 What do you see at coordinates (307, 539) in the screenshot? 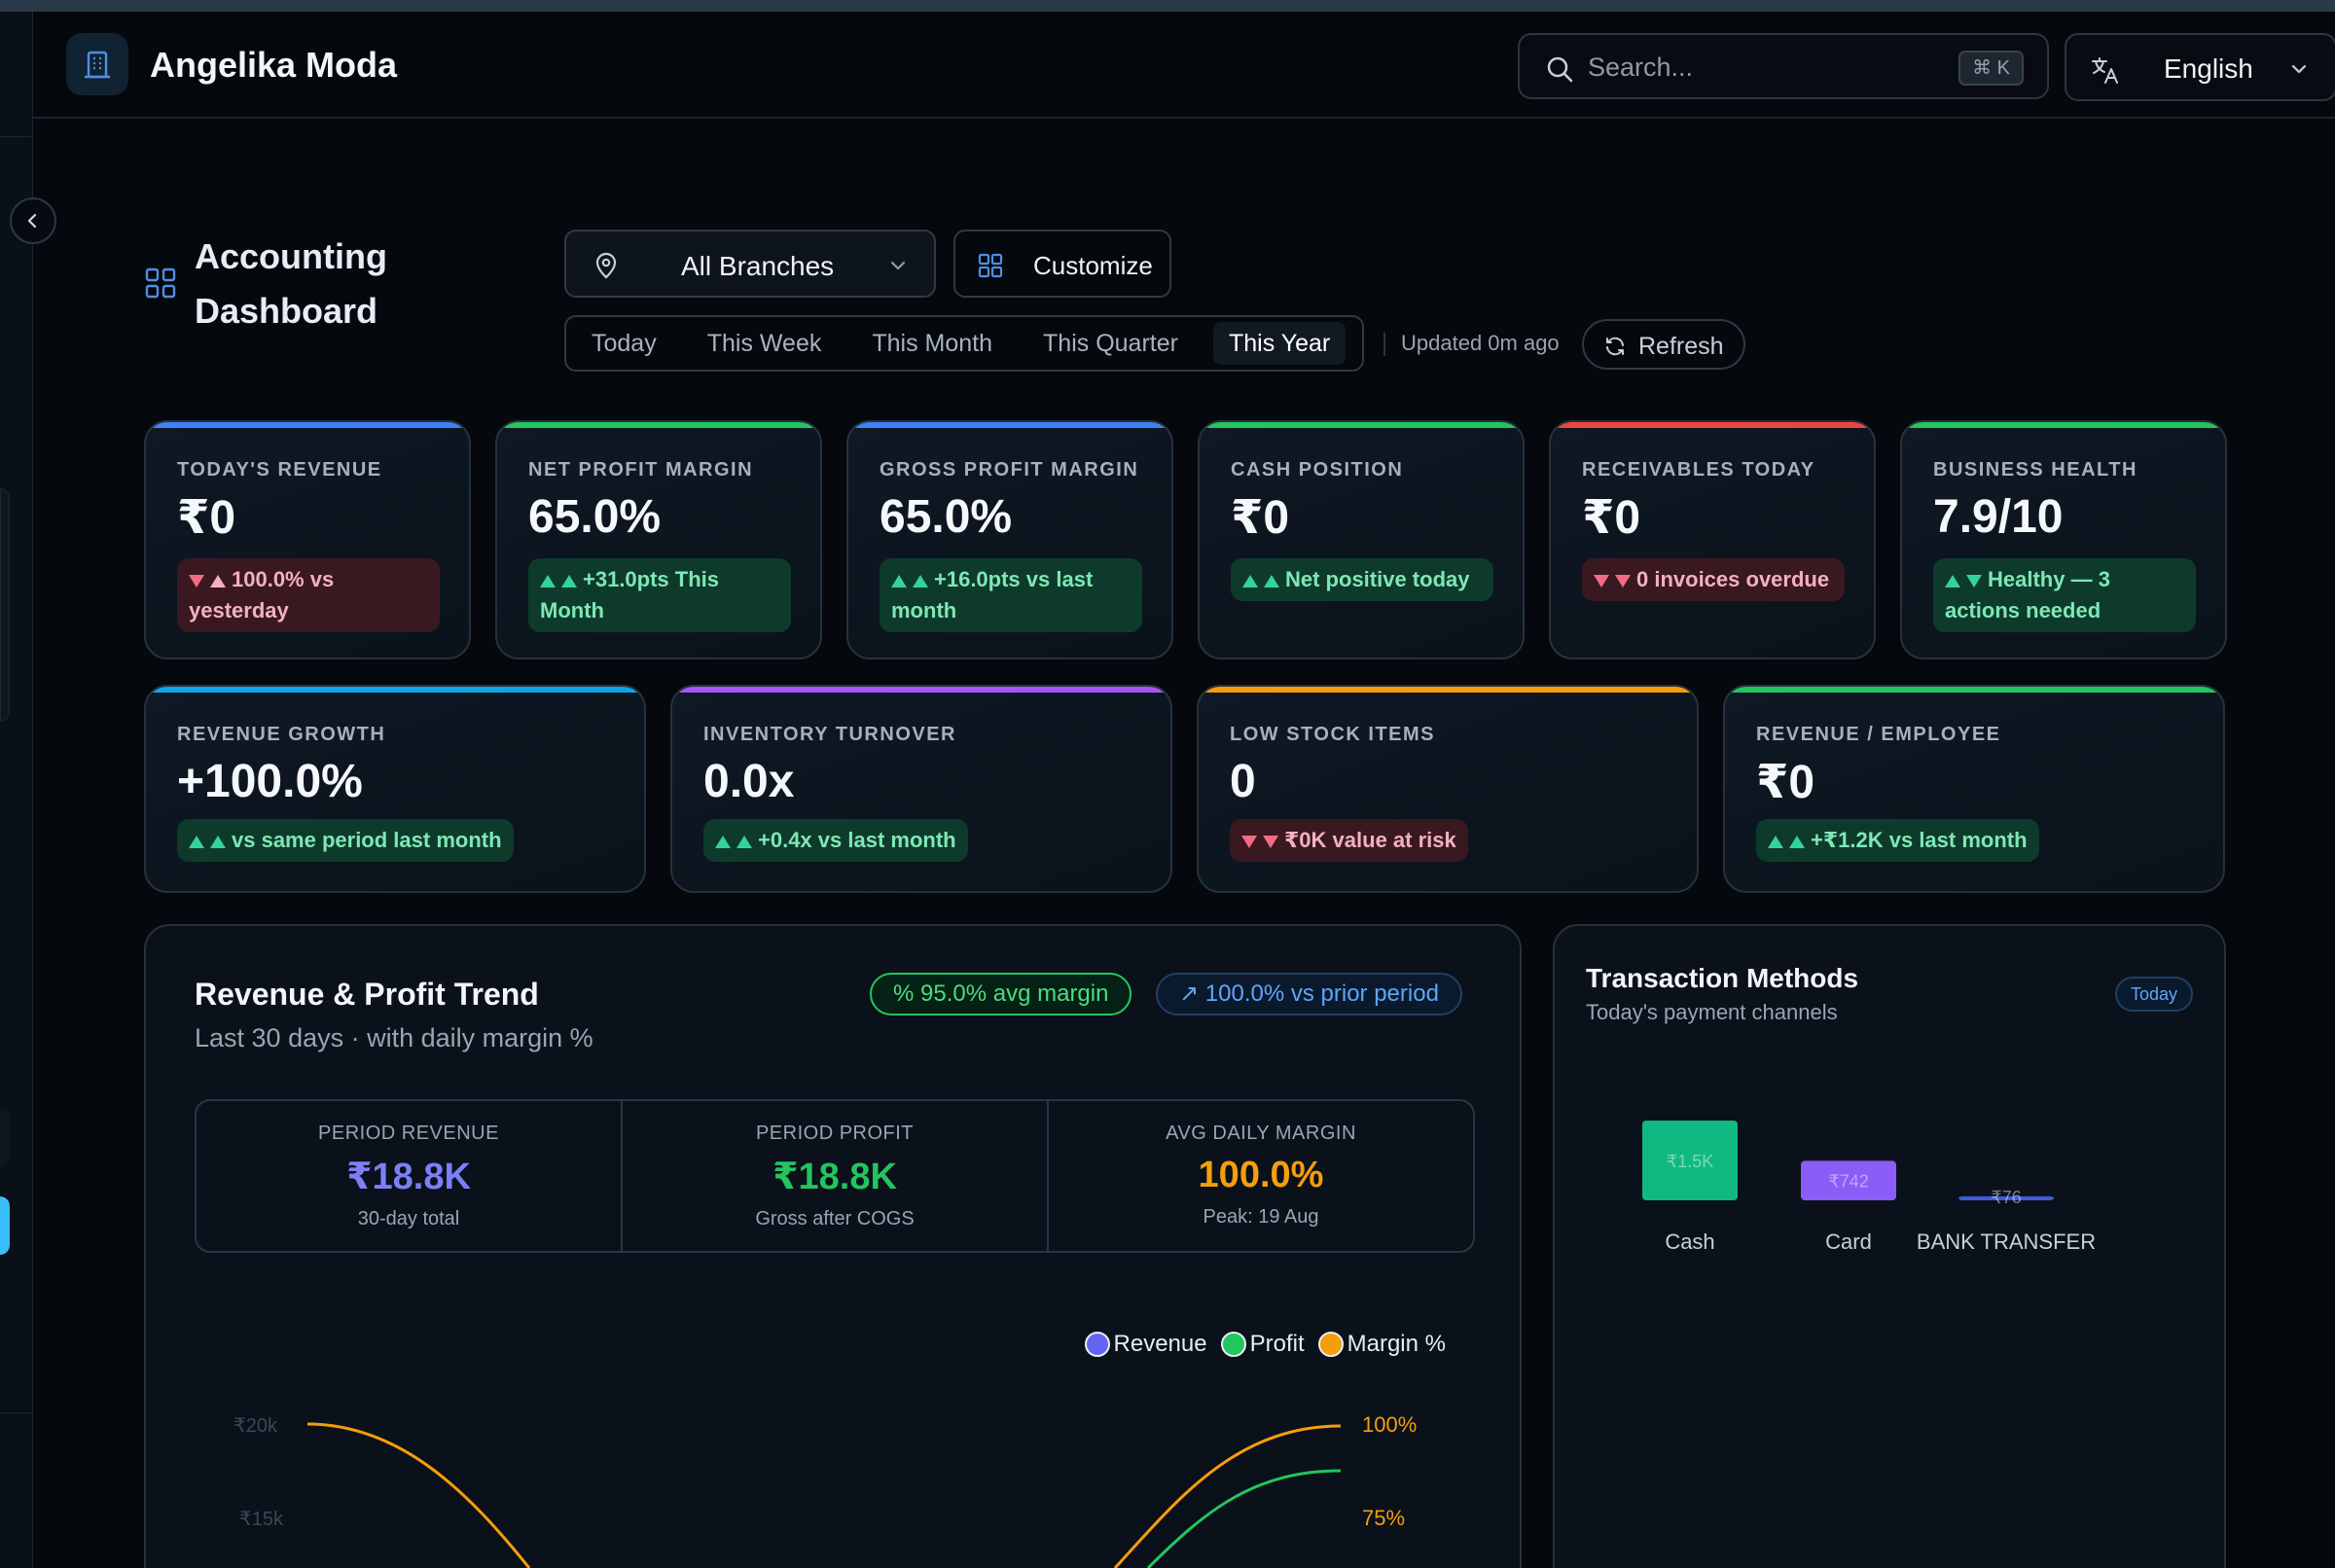
I see `kpi-card-today-s-revenue: TODAY'S REVENUE ₹0 100.0% vs yesterday` at bounding box center [307, 539].